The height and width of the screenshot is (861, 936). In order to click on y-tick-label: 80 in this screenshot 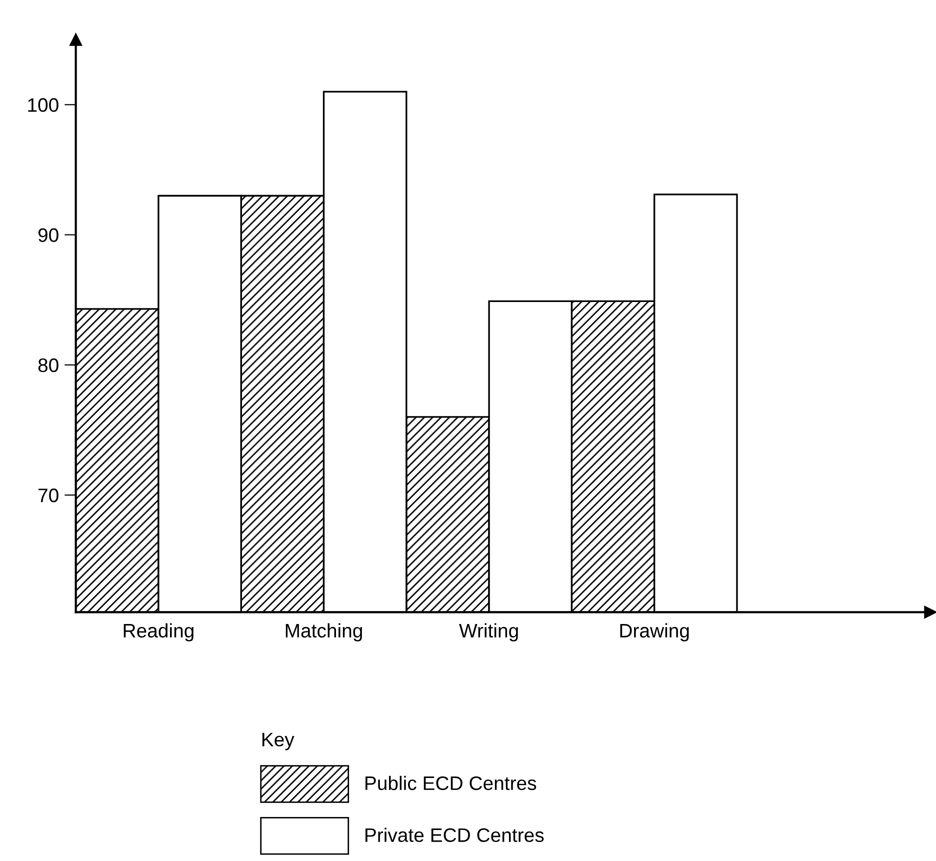, I will do `click(48, 365)`.